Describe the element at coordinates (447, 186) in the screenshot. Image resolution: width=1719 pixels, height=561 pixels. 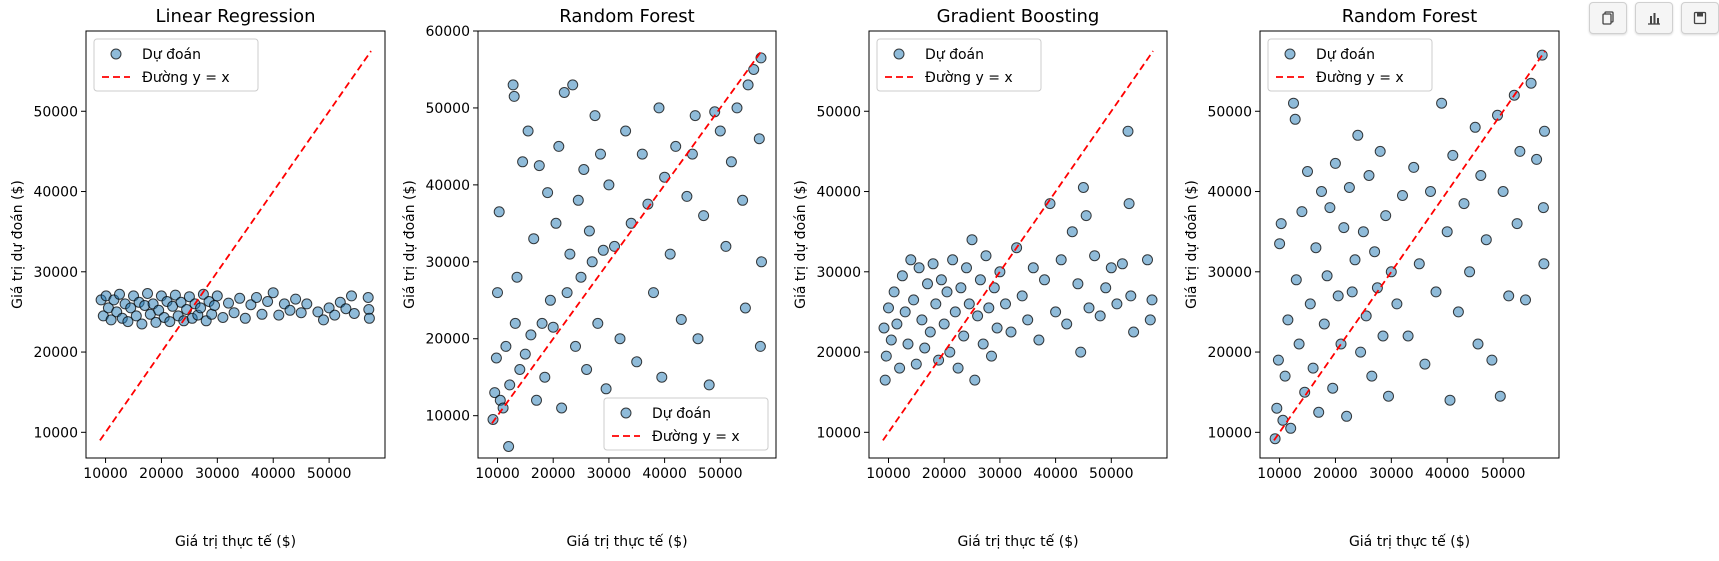
I see `y-tick-label: 40000` at that location.